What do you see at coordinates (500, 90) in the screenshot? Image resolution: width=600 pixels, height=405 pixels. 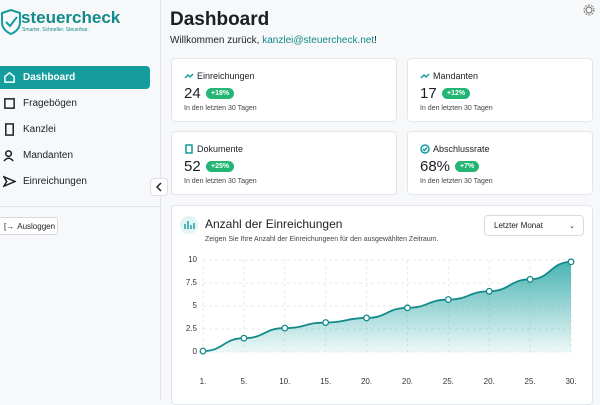 I see `stat-card: Mandanten 17 +12% In den letzten 30 Tagen` at bounding box center [500, 90].